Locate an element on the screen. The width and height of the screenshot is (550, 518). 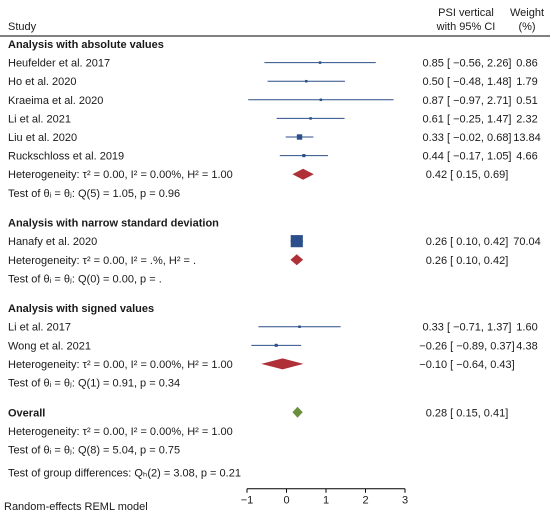
weight-value: 4.38 is located at coordinates (526, 346).